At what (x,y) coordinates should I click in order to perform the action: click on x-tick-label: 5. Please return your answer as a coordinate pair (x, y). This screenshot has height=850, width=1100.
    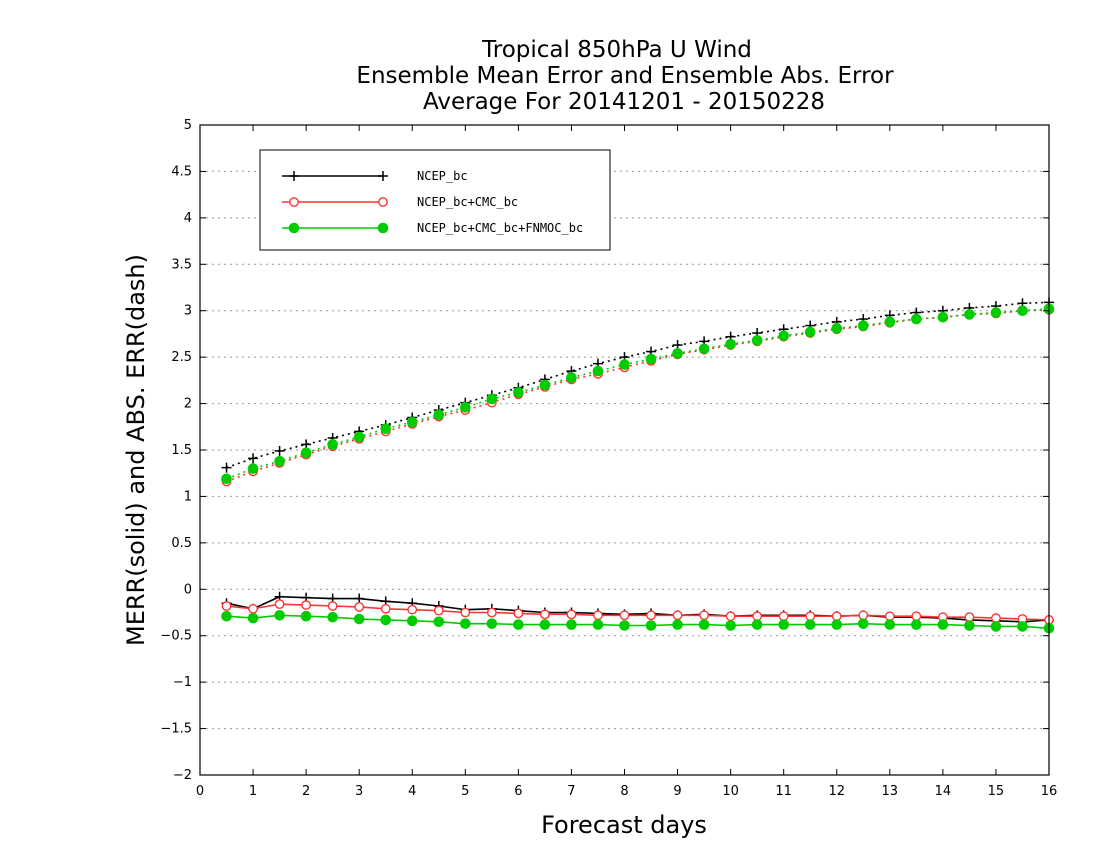
    Looking at the image, I should click on (465, 791).